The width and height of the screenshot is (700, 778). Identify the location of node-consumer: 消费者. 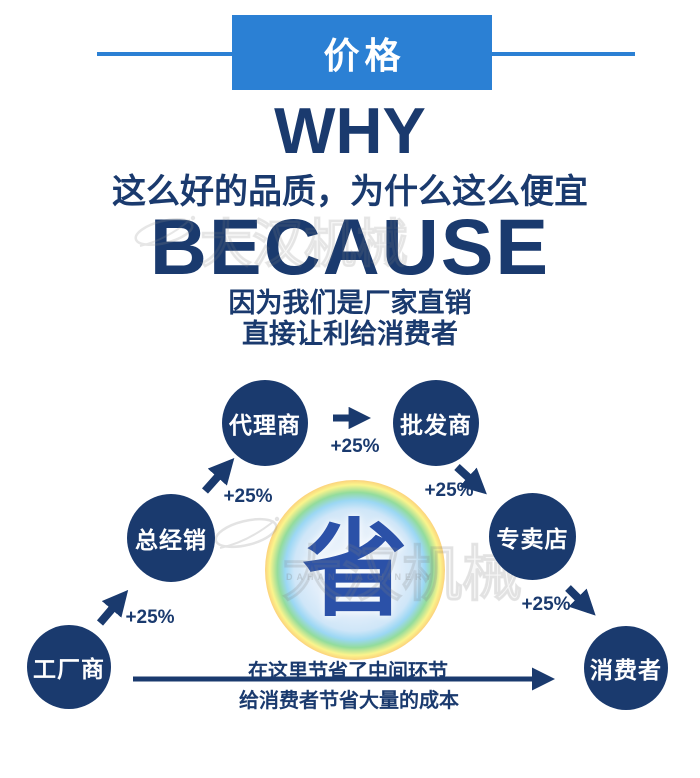
(626, 668).